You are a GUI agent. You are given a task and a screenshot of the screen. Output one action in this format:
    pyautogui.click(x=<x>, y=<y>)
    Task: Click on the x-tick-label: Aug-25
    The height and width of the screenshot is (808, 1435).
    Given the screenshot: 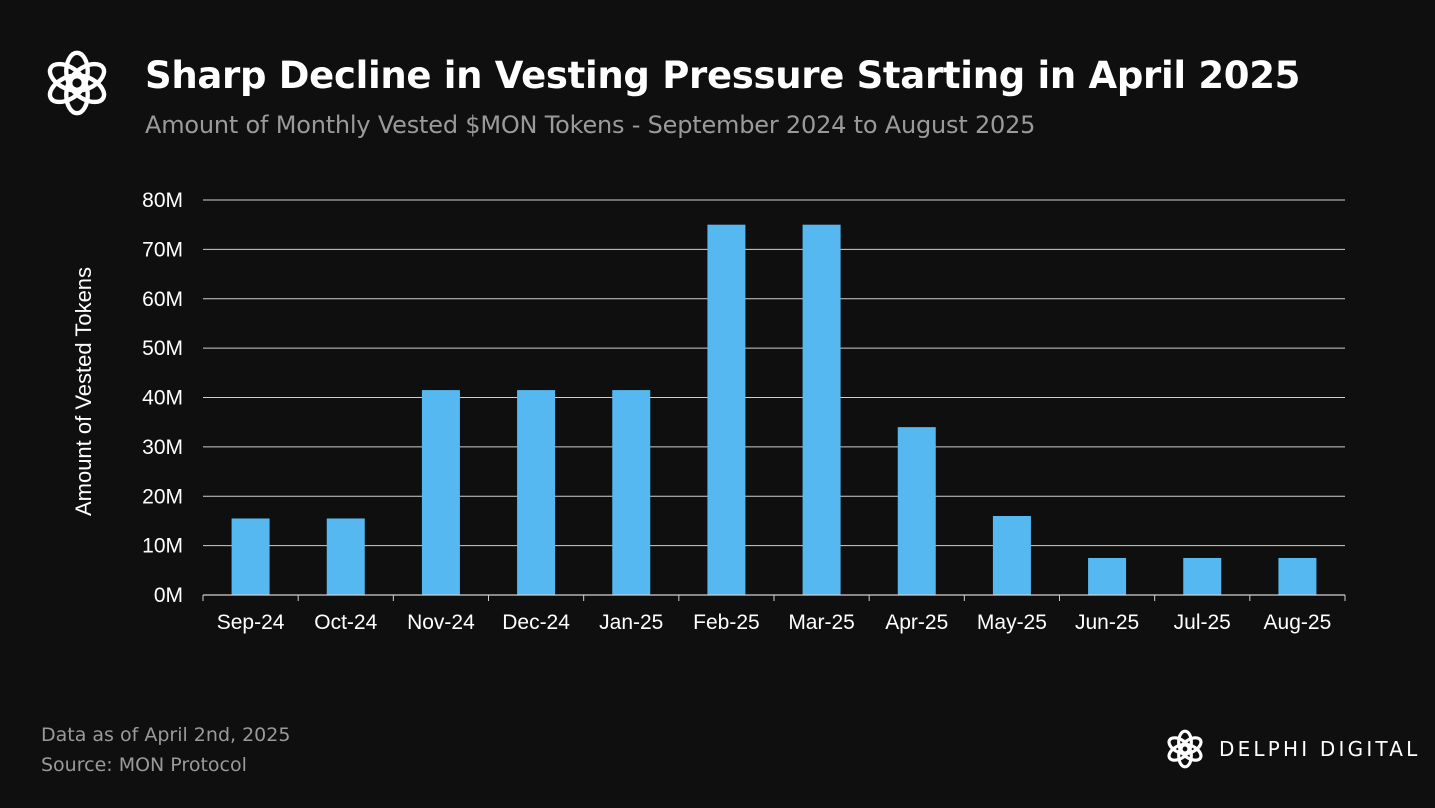 What is the action you would take?
    pyautogui.click(x=1298, y=622)
    